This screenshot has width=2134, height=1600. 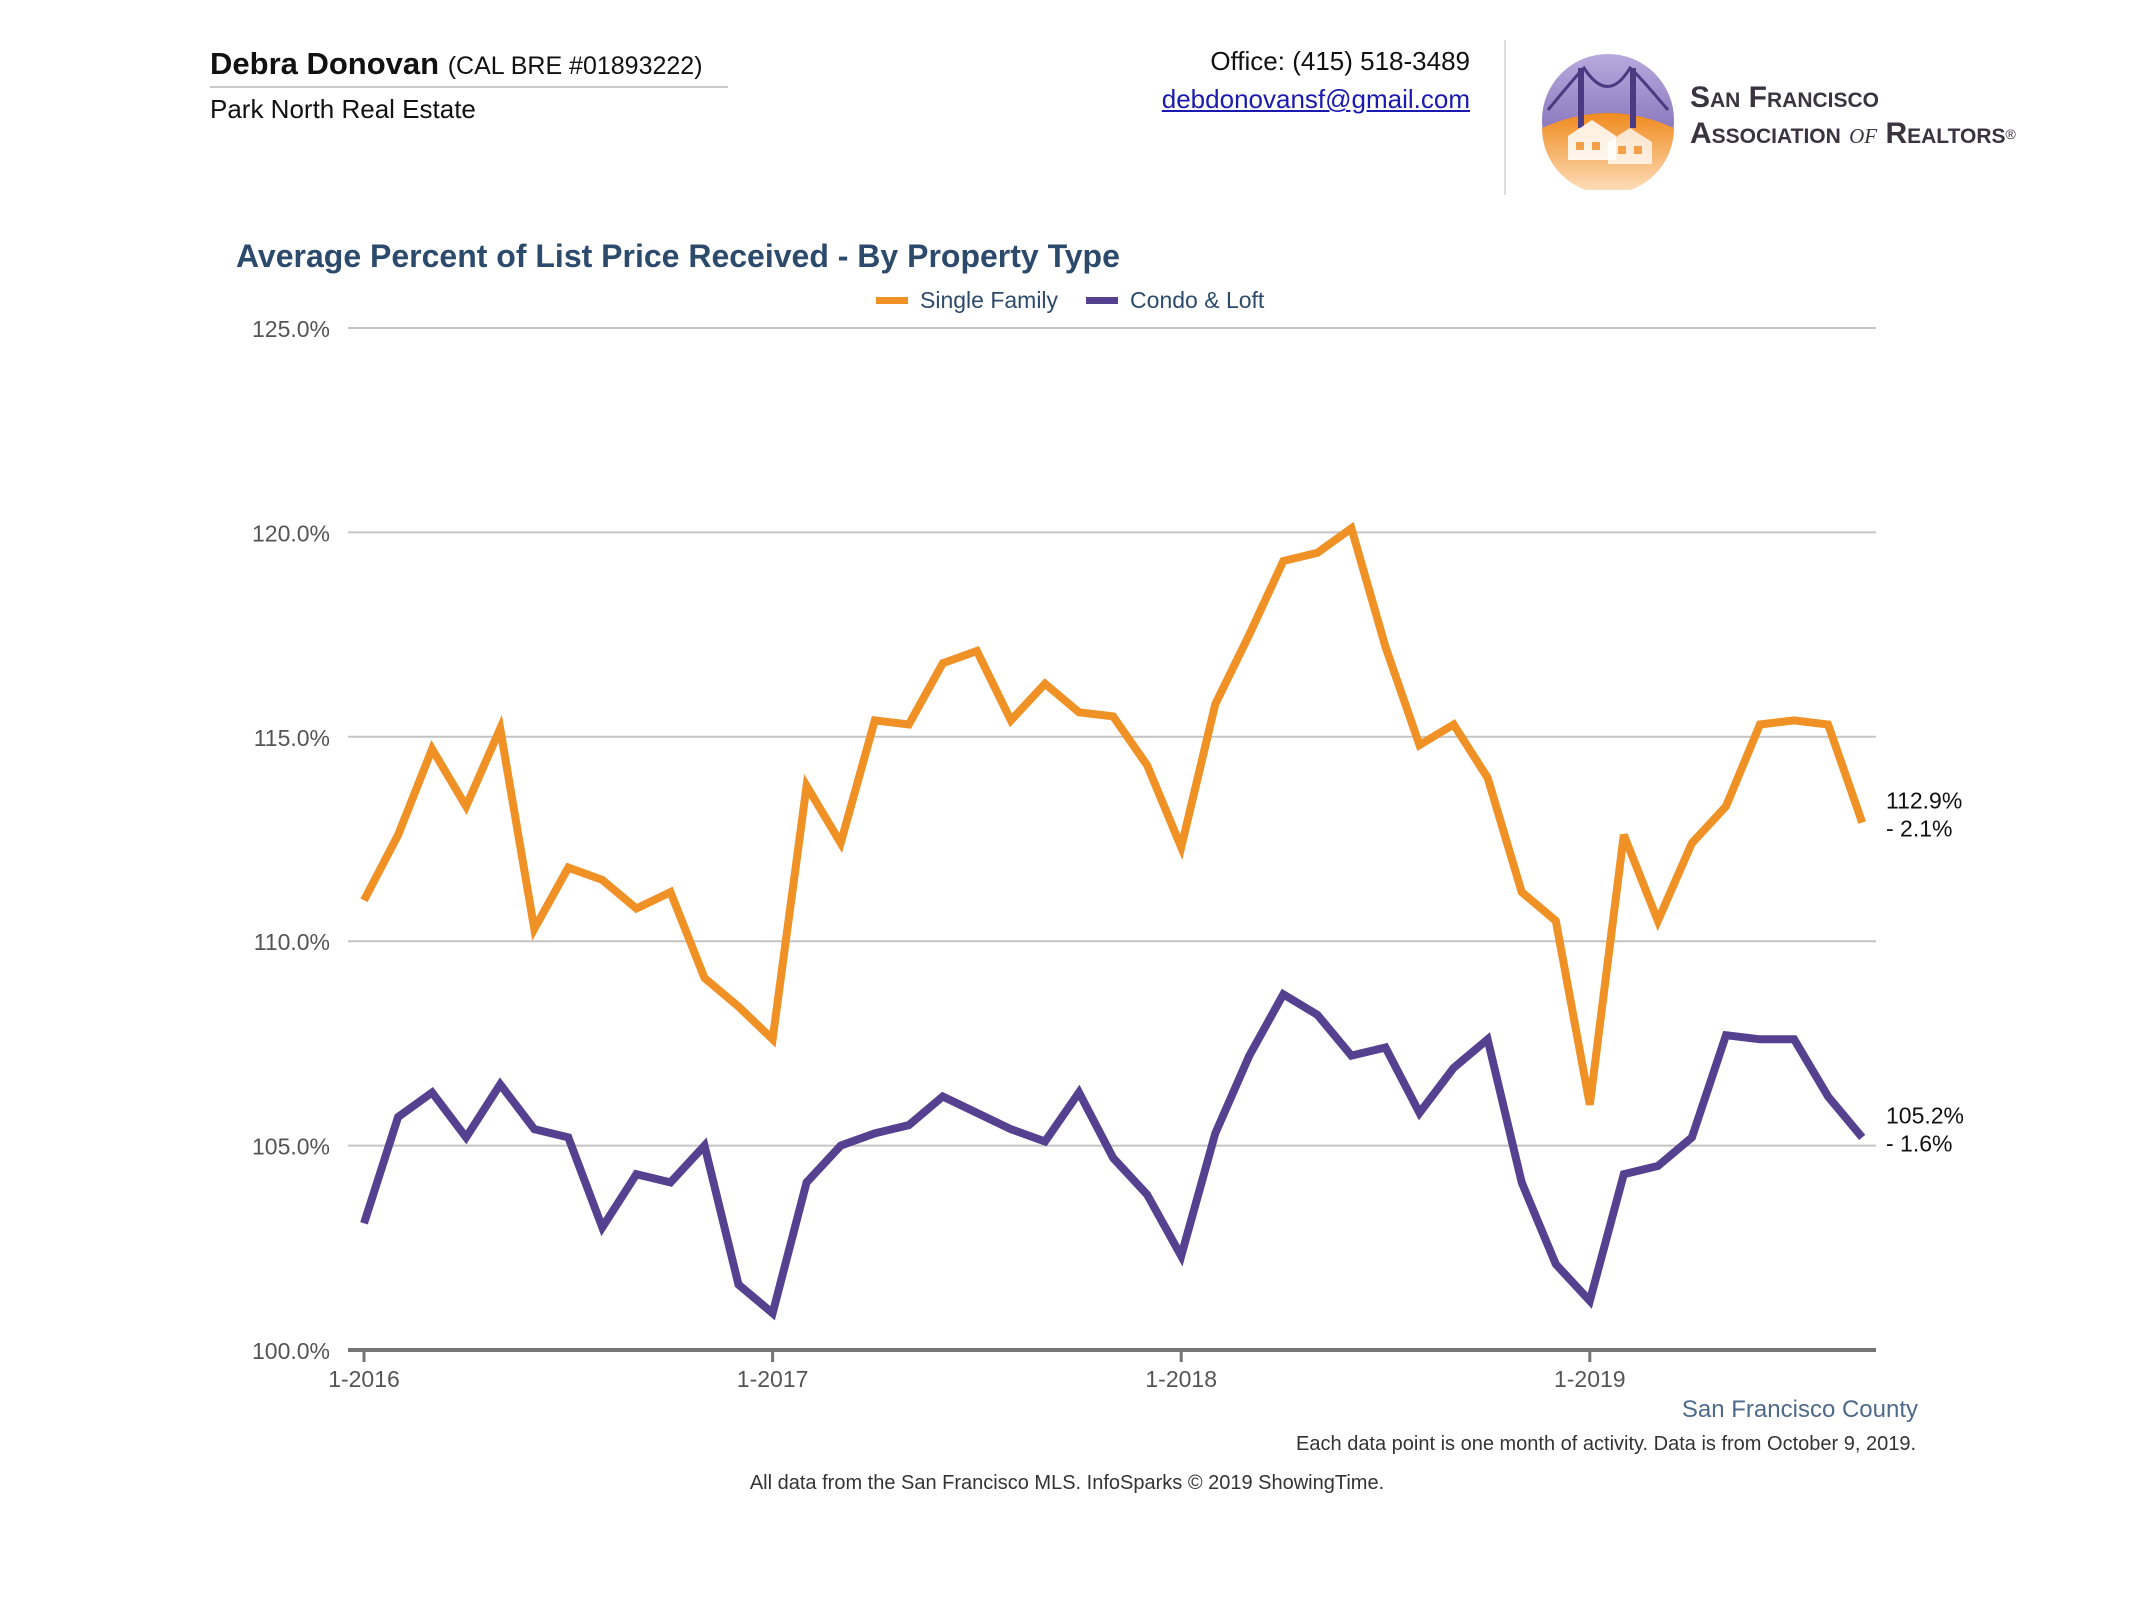 I want to click on sfar-logo-association: Association, so click(x=1770, y=133).